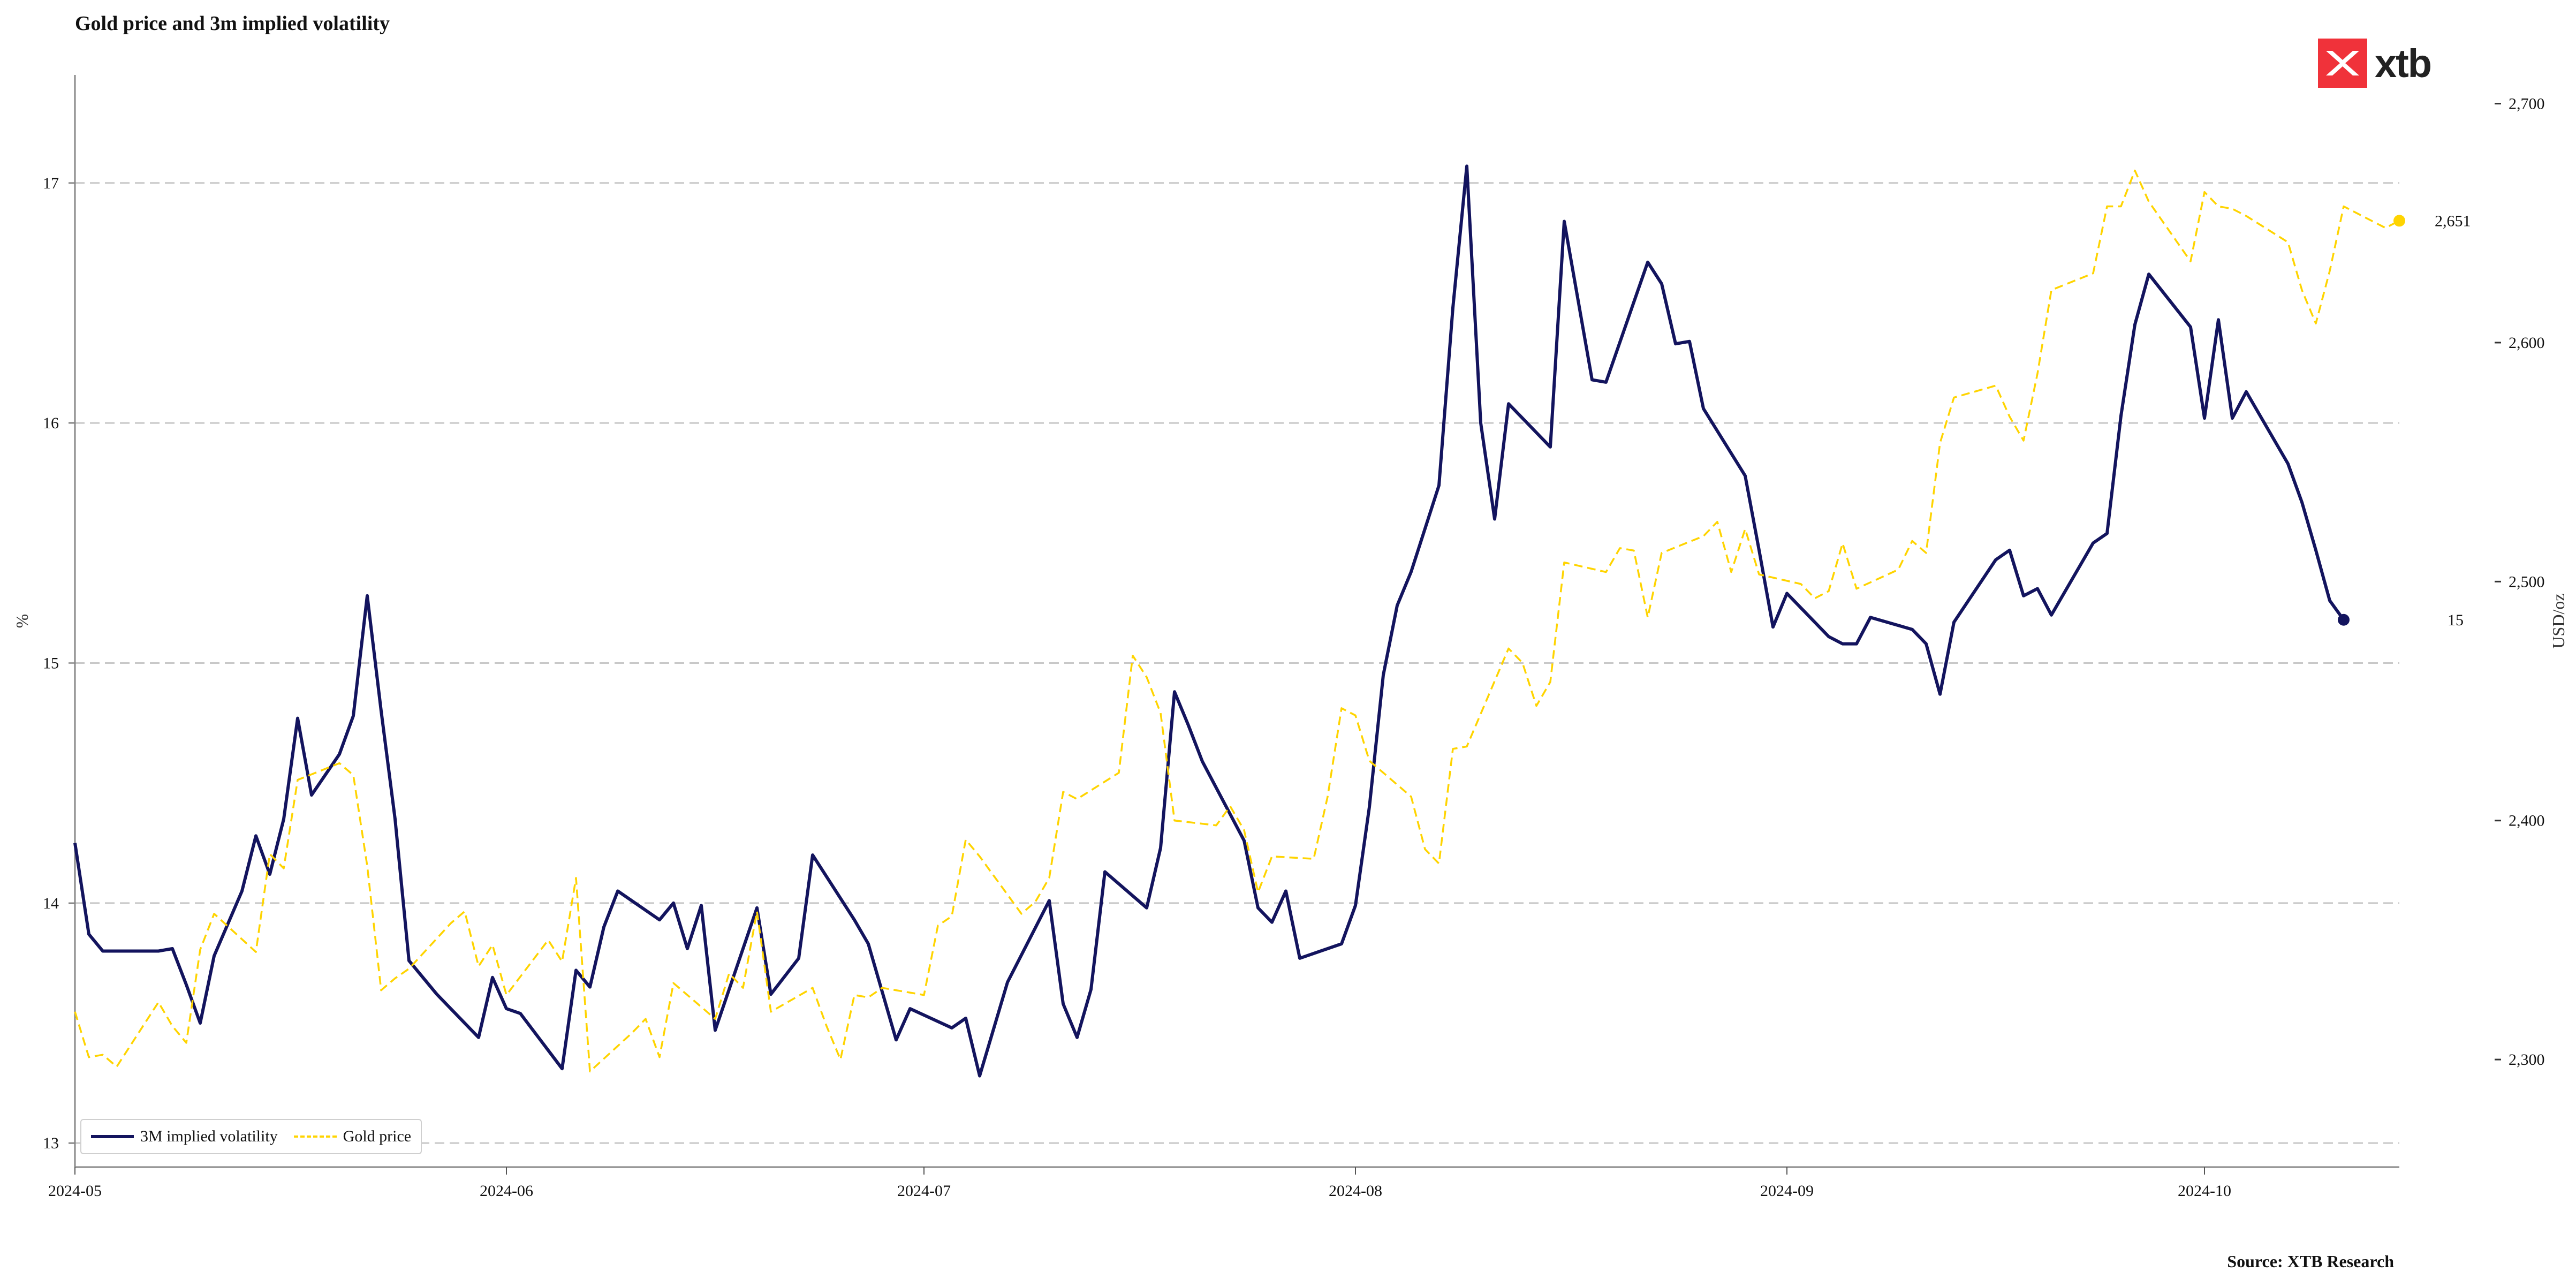  Describe the element at coordinates (2403, 63) in the screenshot. I see `xtb-logo-text: xtb` at that location.